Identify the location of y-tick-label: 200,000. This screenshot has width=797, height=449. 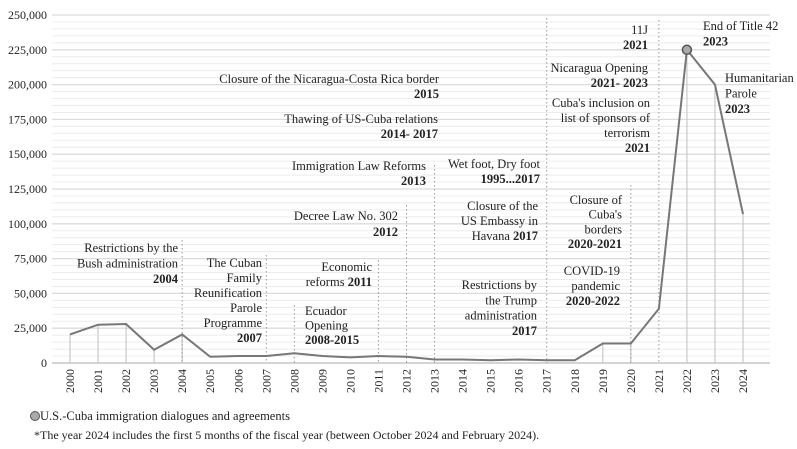
(27, 85).